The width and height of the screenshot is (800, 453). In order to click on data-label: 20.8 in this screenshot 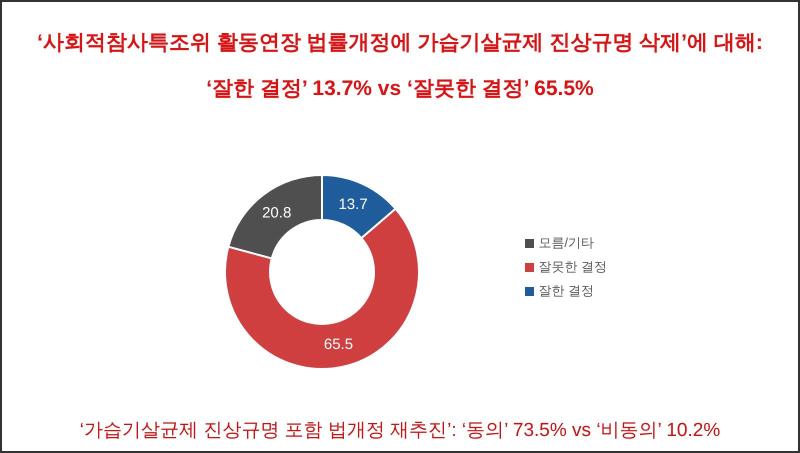, I will do `click(277, 213)`.